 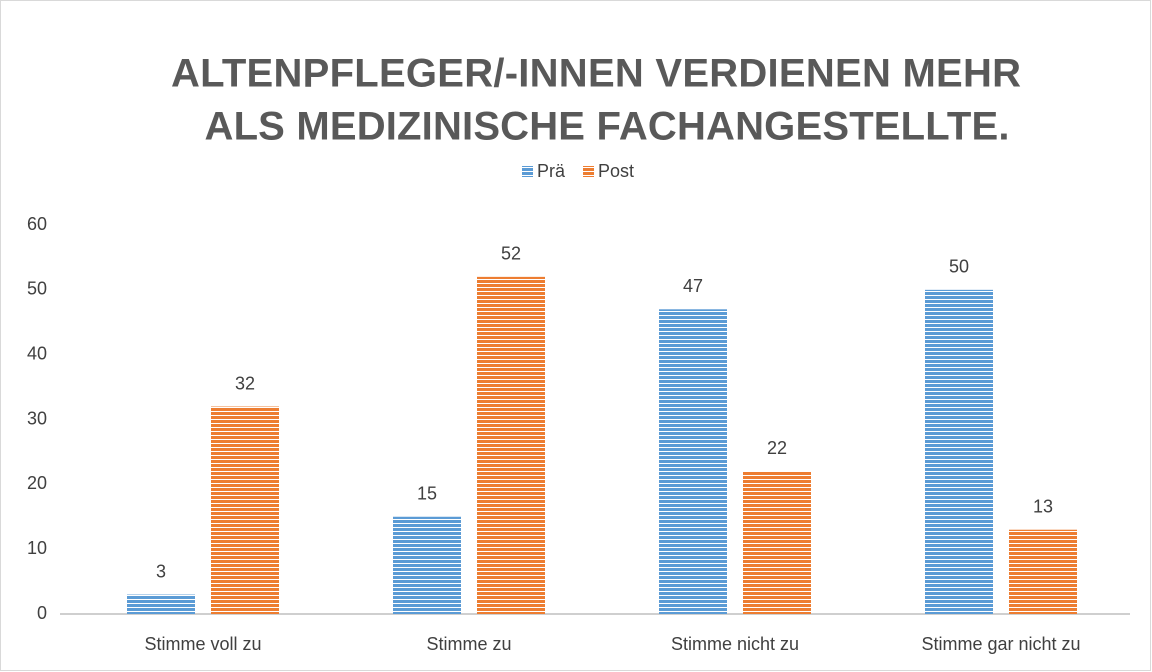 What do you see at coordinates (37, 353) in the screenshot?
I see `y-tick-label: 40` at bounding box center [37, 353].